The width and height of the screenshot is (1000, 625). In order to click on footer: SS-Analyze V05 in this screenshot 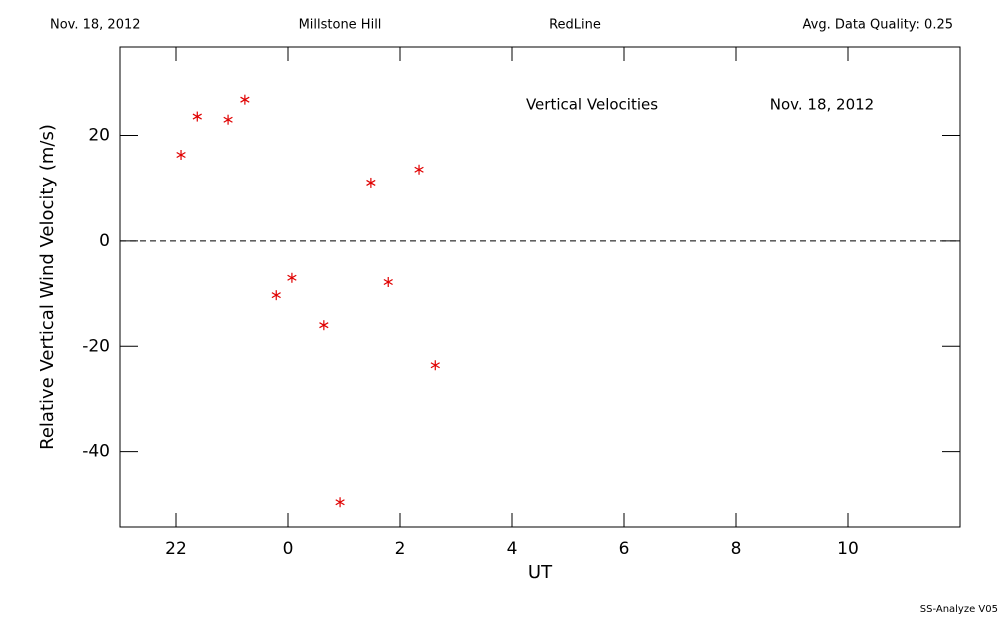, I will do `click(959, 609)`.